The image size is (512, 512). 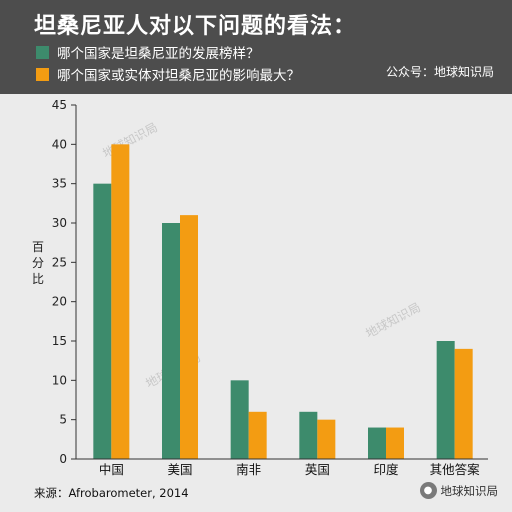 I want to click on y-axis-label-char: 分, so click(x=38, y=263).